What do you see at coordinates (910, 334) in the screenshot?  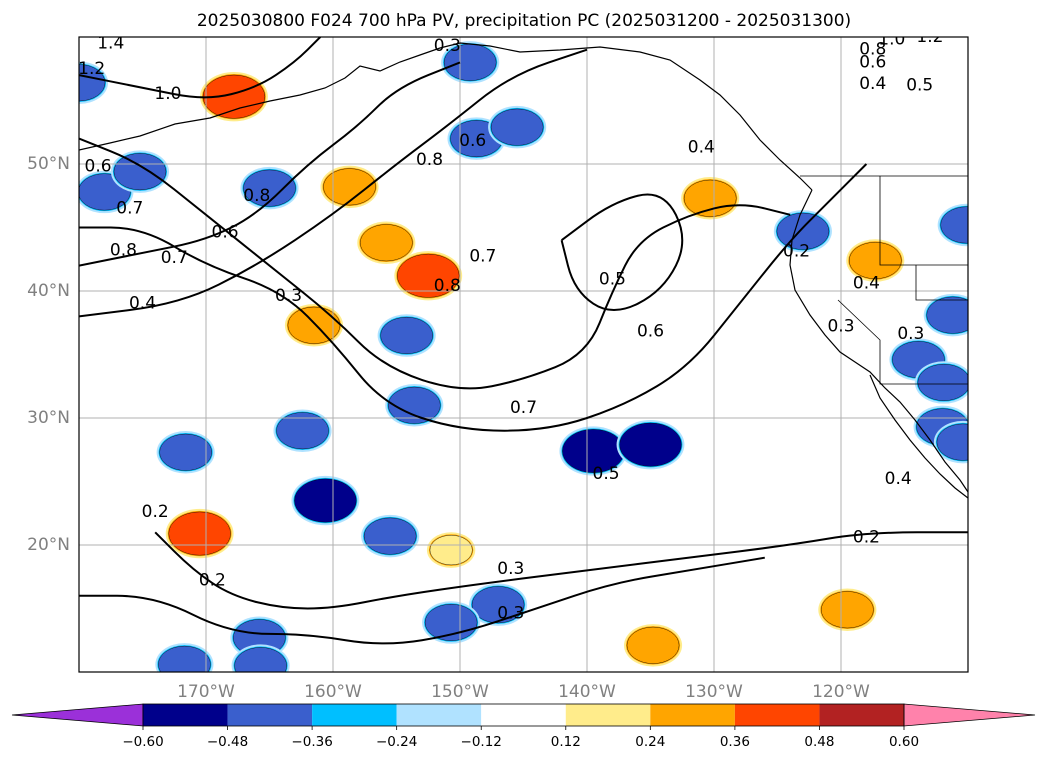 I see `contour-label-36: 0.3` at bounding box center [910, 334].